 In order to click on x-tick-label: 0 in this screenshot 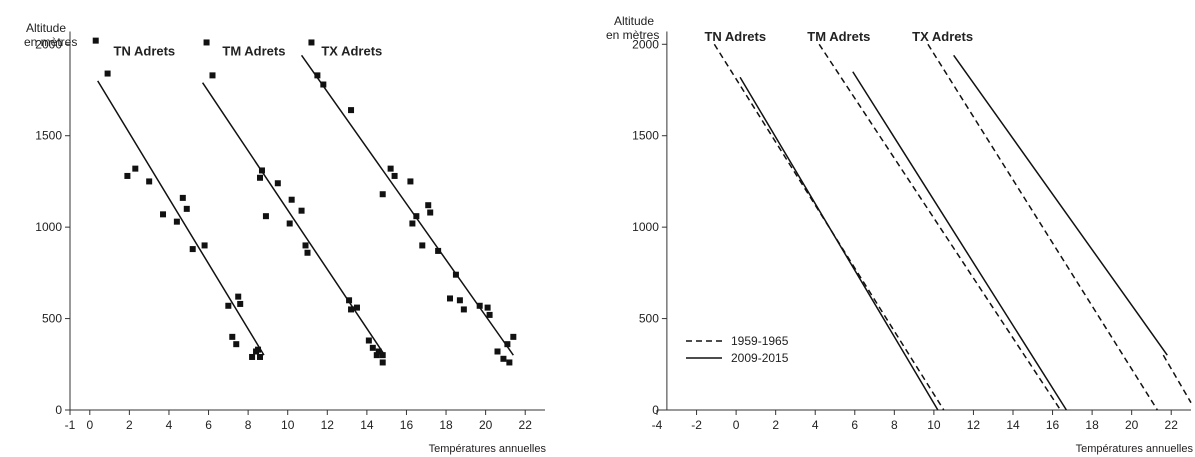, I will do `click(89, 425)`.